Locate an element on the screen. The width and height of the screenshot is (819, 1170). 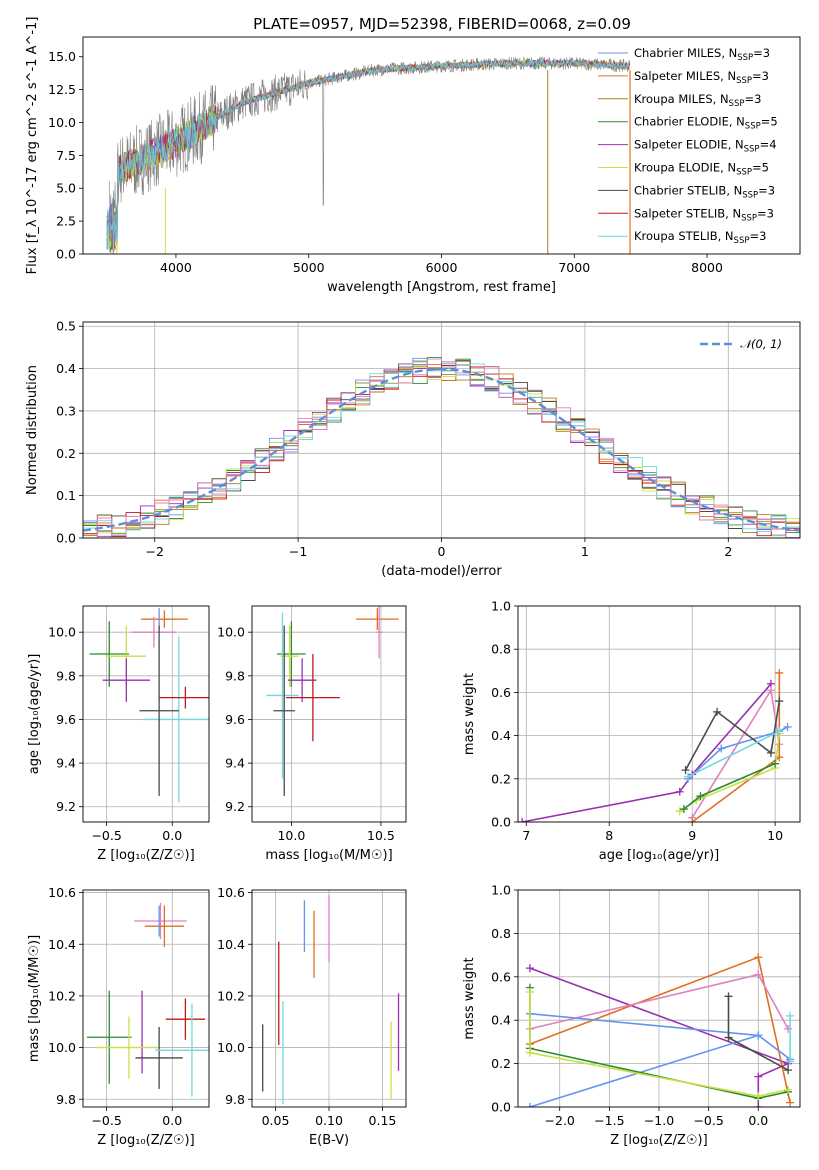
y-tick-label: 9.4 is located at coordinates (235, 763).